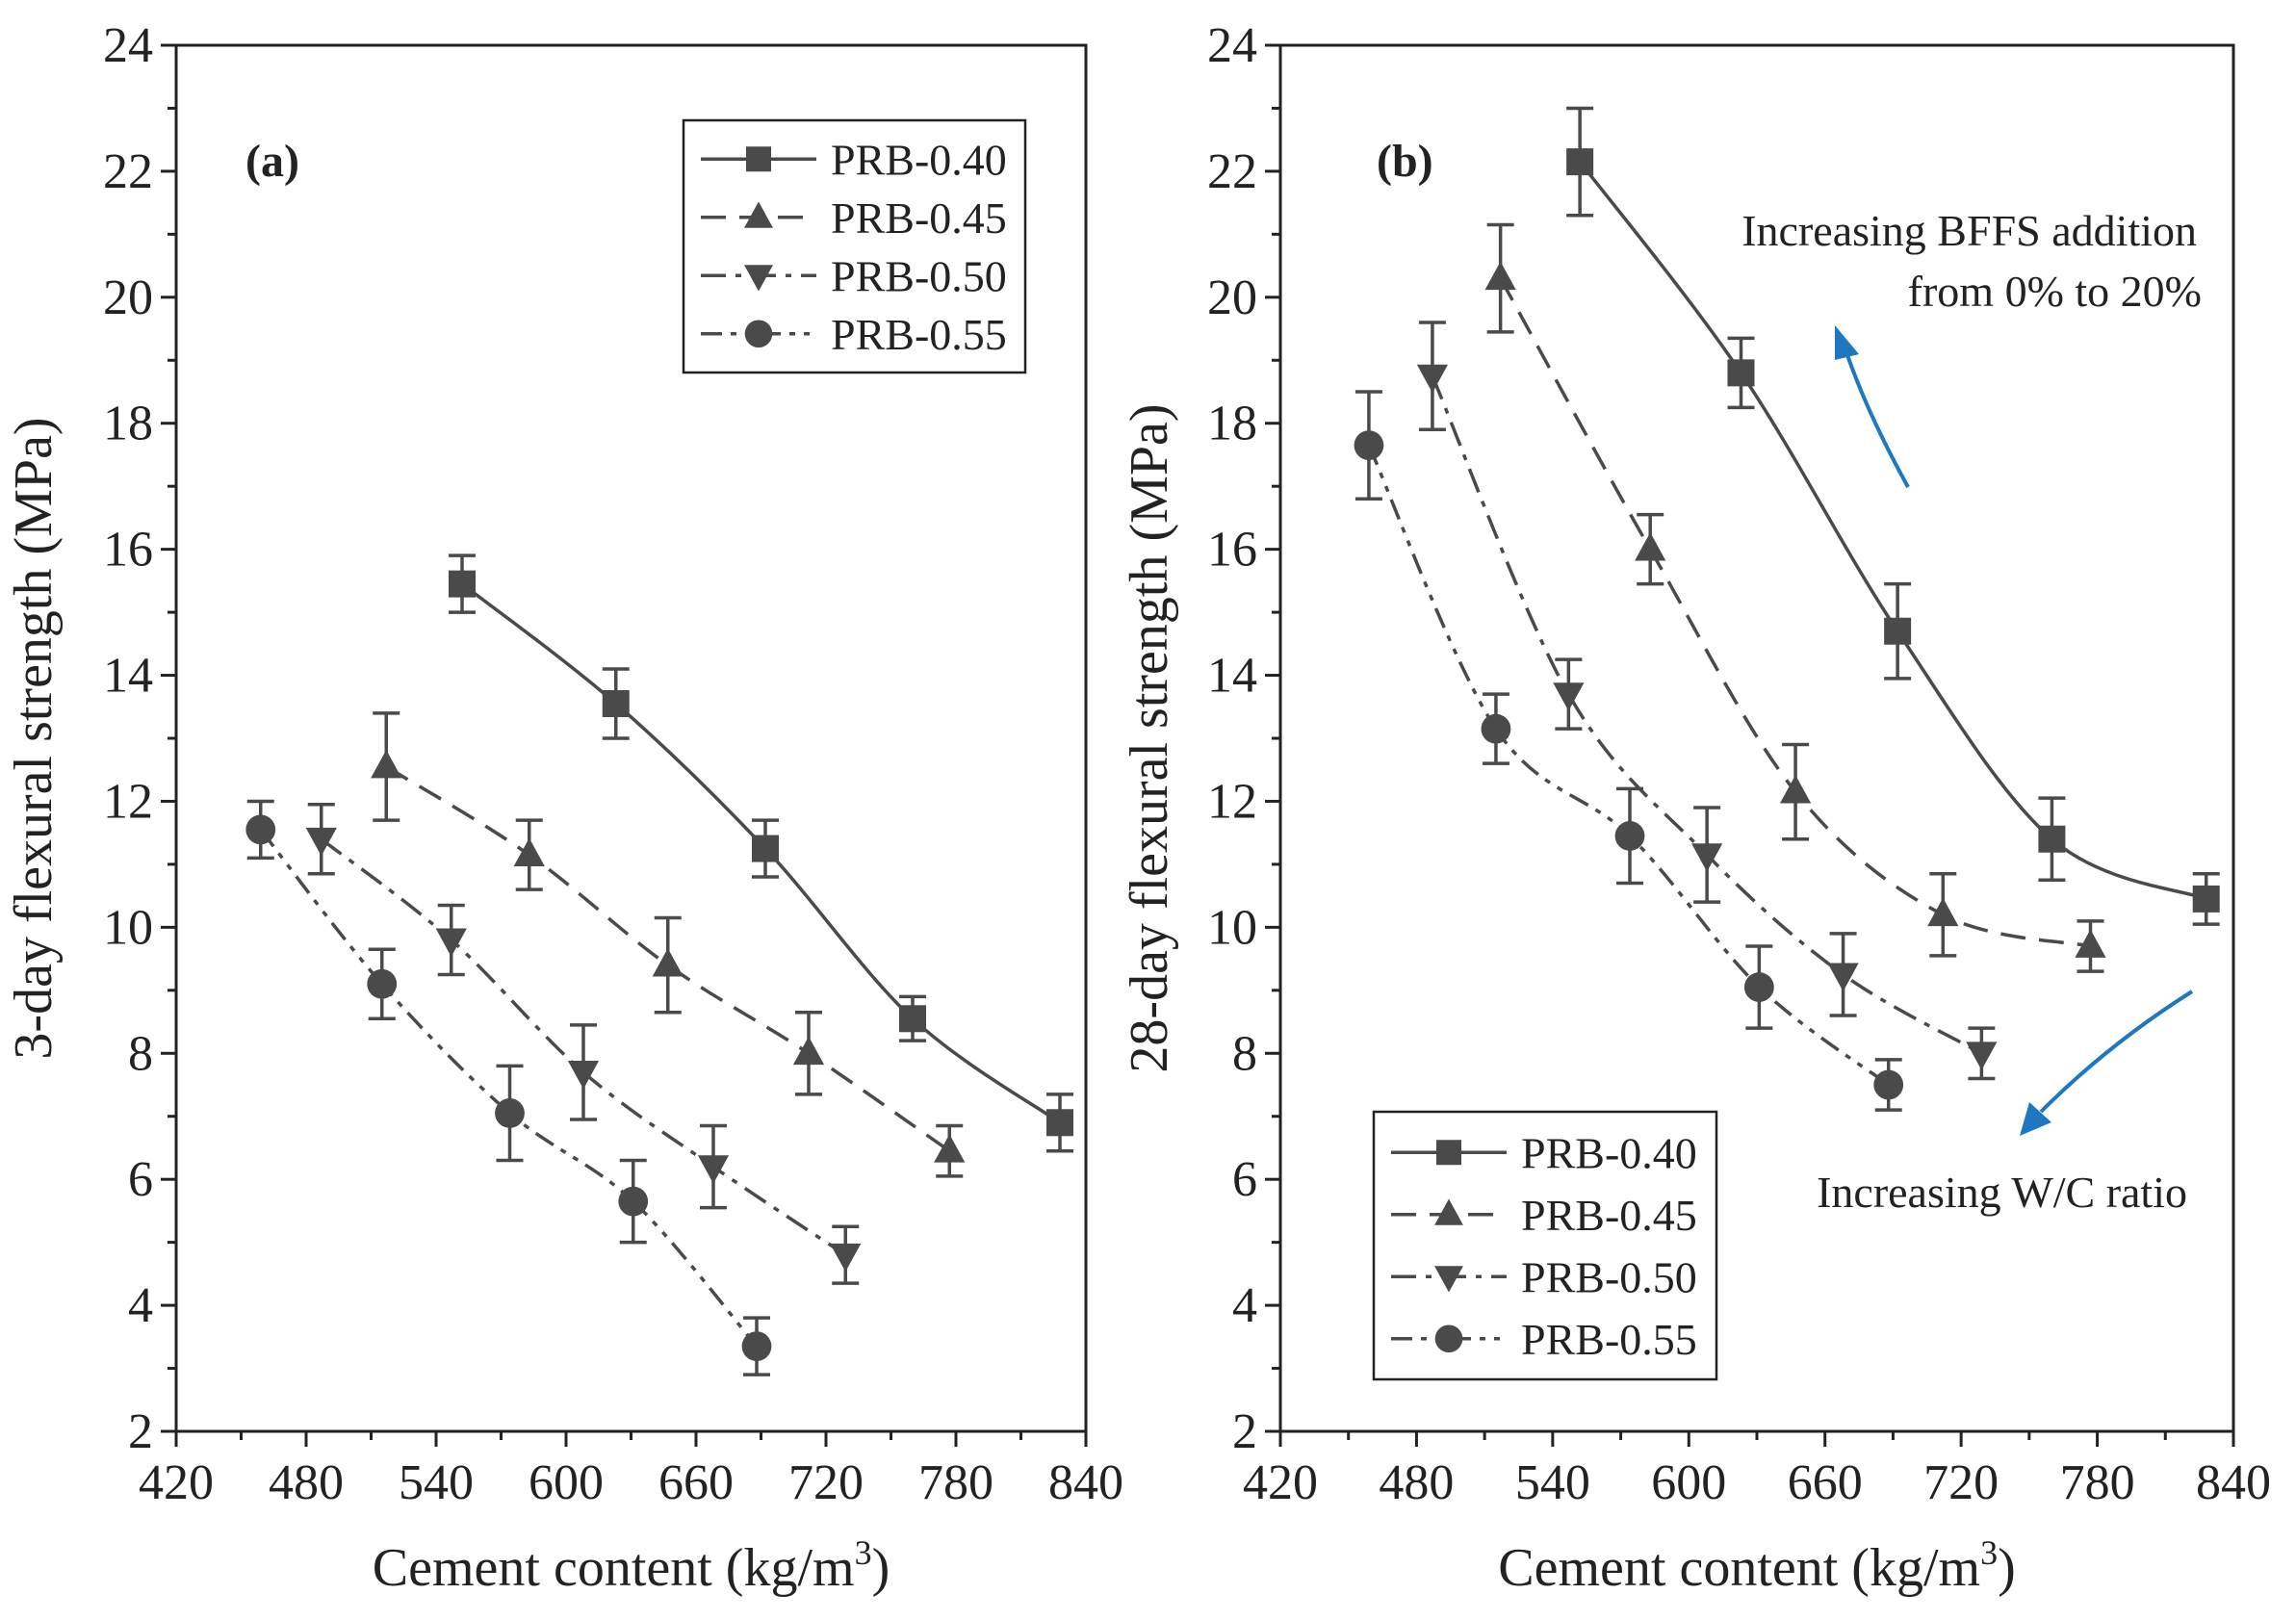 The height and width of the screenshot is (1620, 2296). I want to click on legend-item: PRB-0.45, so click(854, 218).